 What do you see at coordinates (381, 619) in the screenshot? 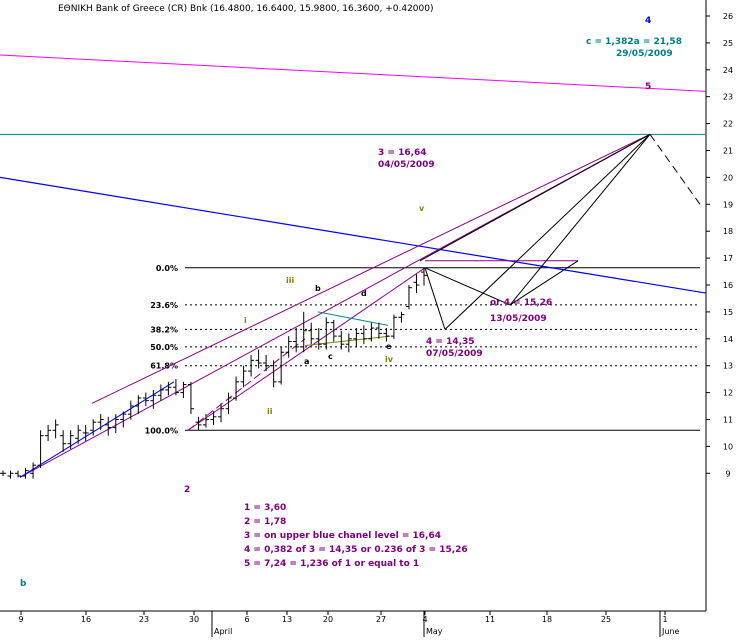
I see `x-tick-label-7: 27` at bounding box center [381, 619].